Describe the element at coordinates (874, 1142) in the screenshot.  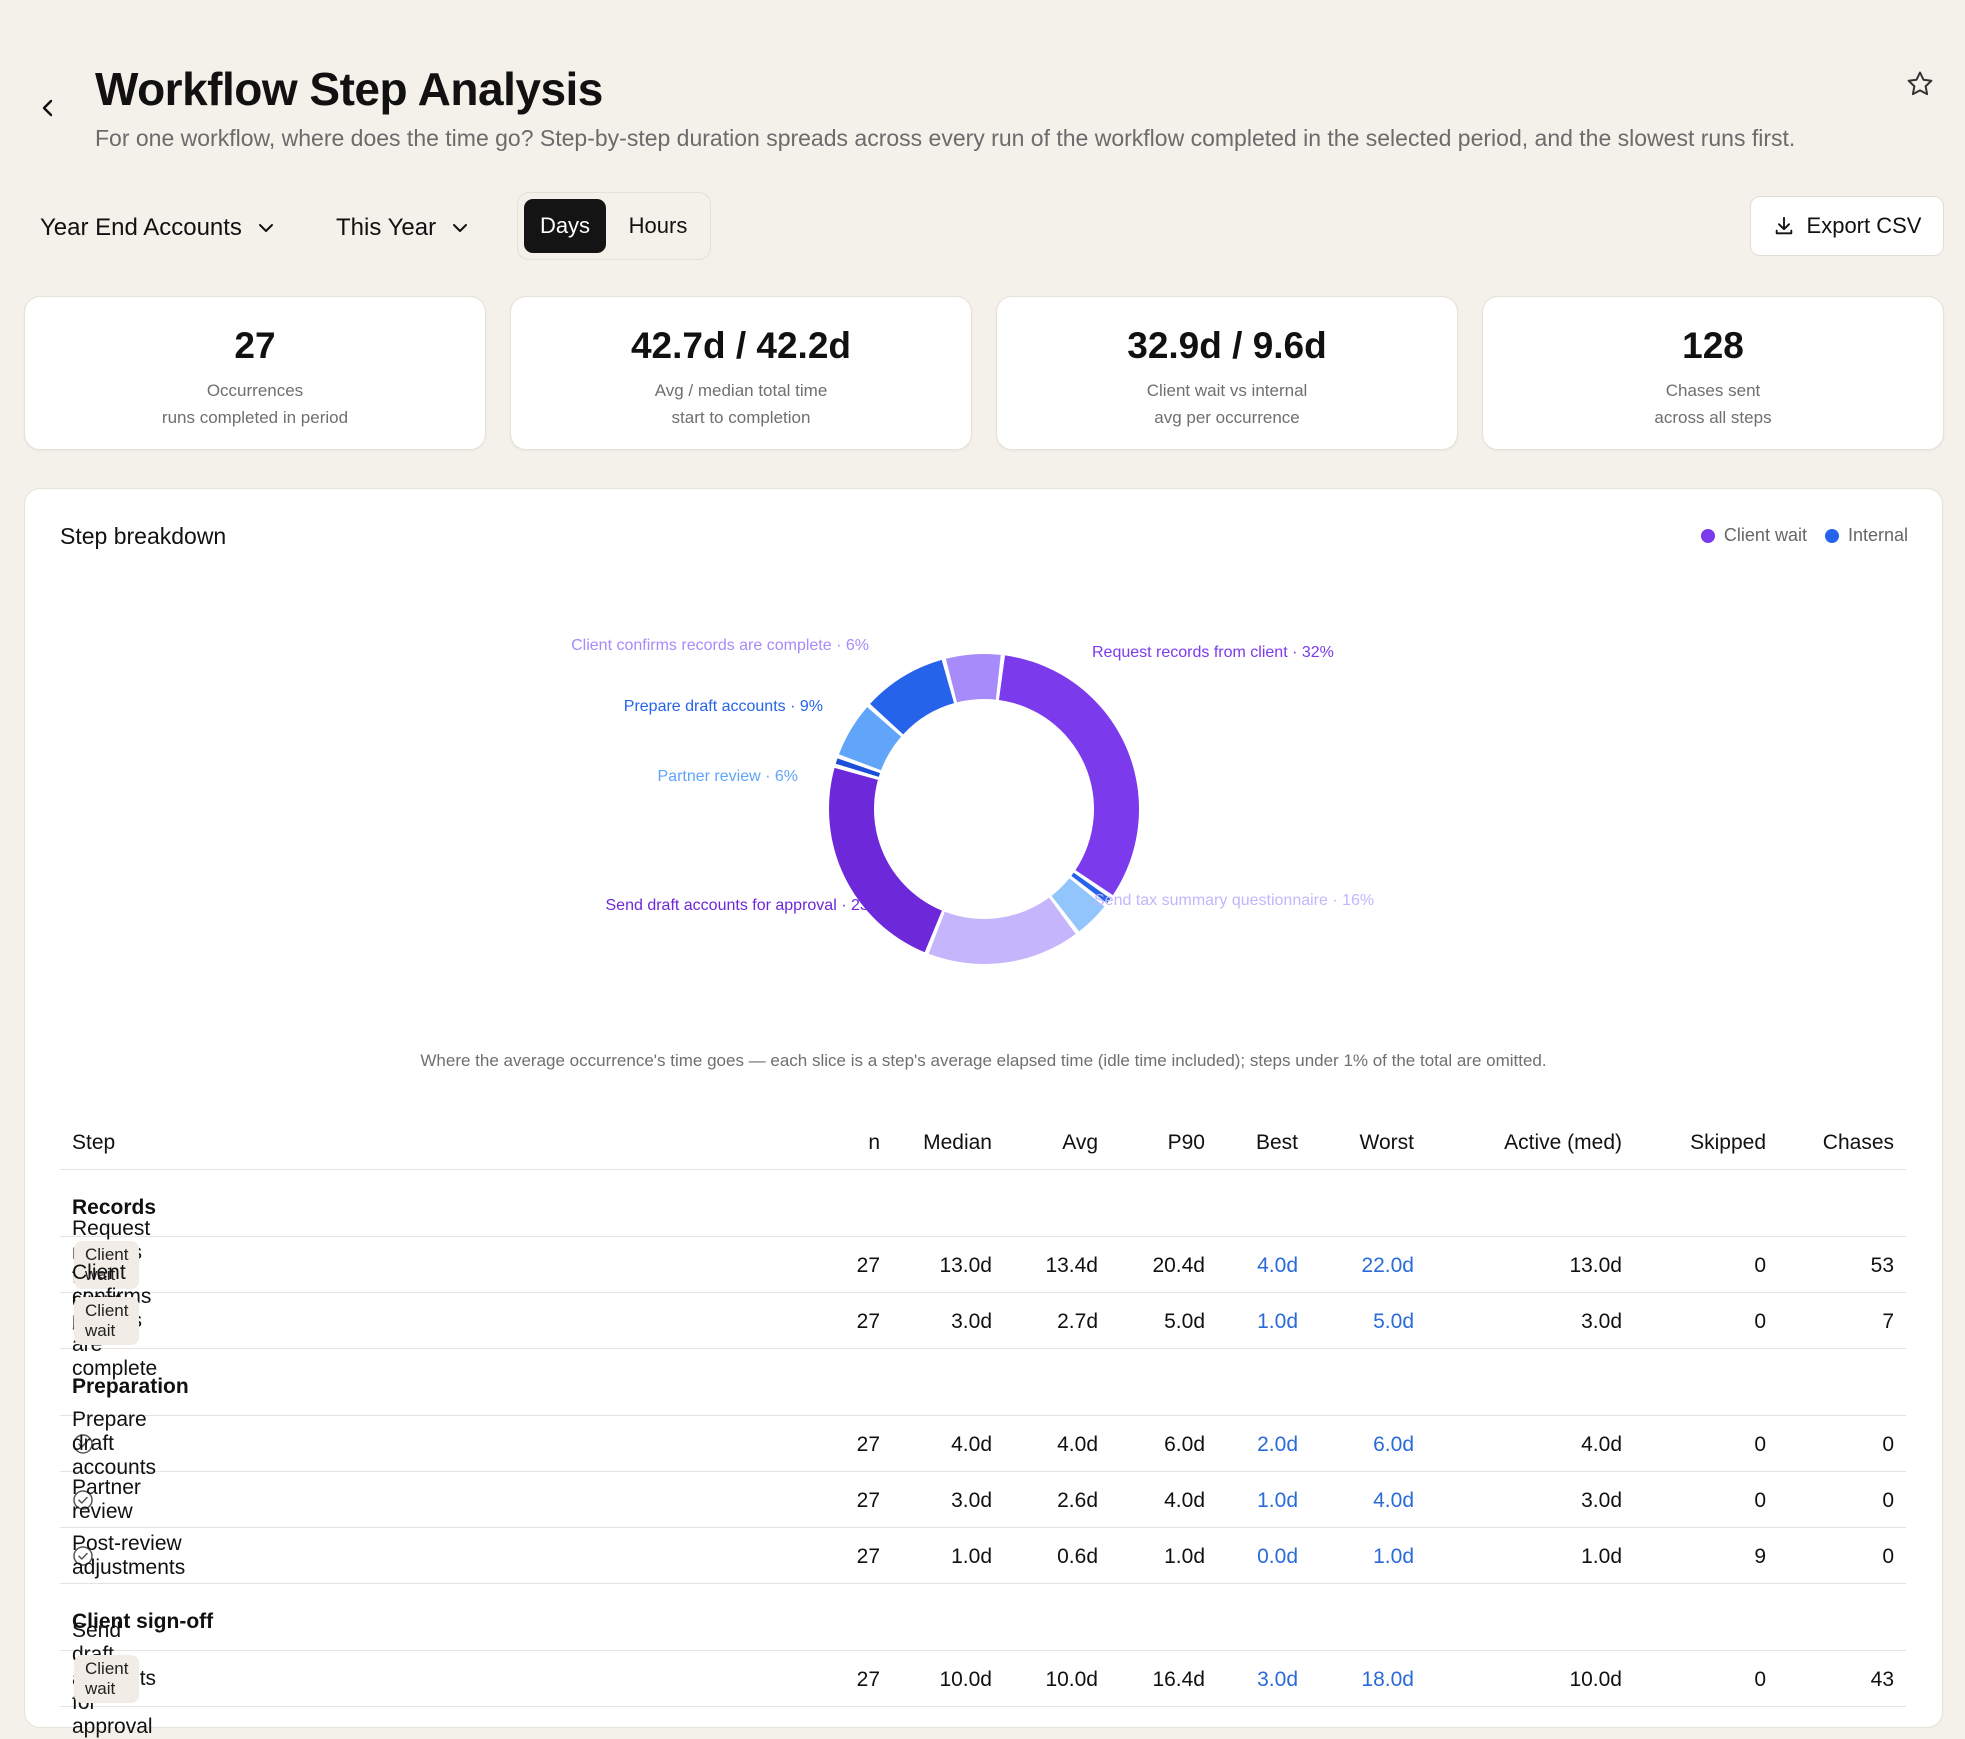
I see `column-header-n: n` at that location.